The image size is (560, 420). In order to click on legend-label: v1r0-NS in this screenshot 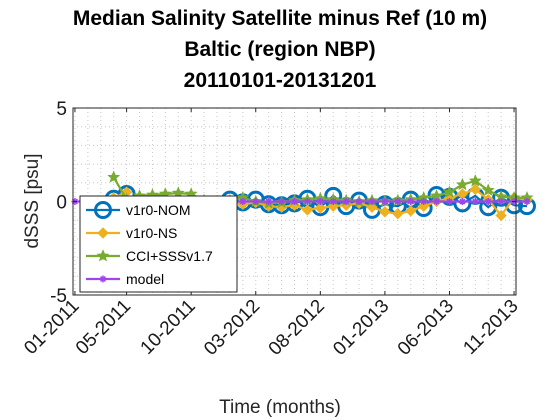, I will do `click(151, 233)`.